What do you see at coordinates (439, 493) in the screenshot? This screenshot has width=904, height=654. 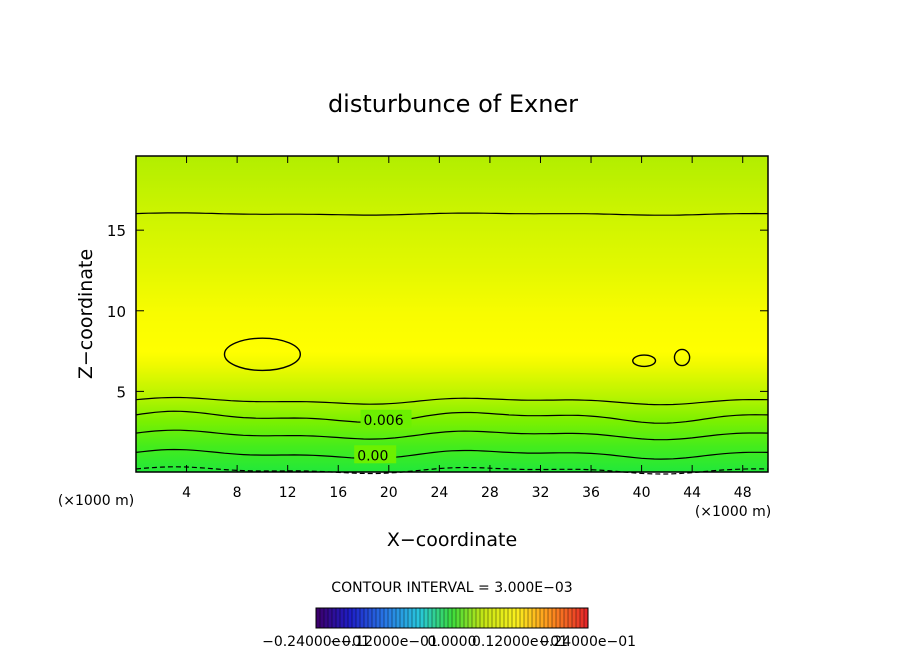 I see `x-tick-label: 24` at bounding box center [439, 493].